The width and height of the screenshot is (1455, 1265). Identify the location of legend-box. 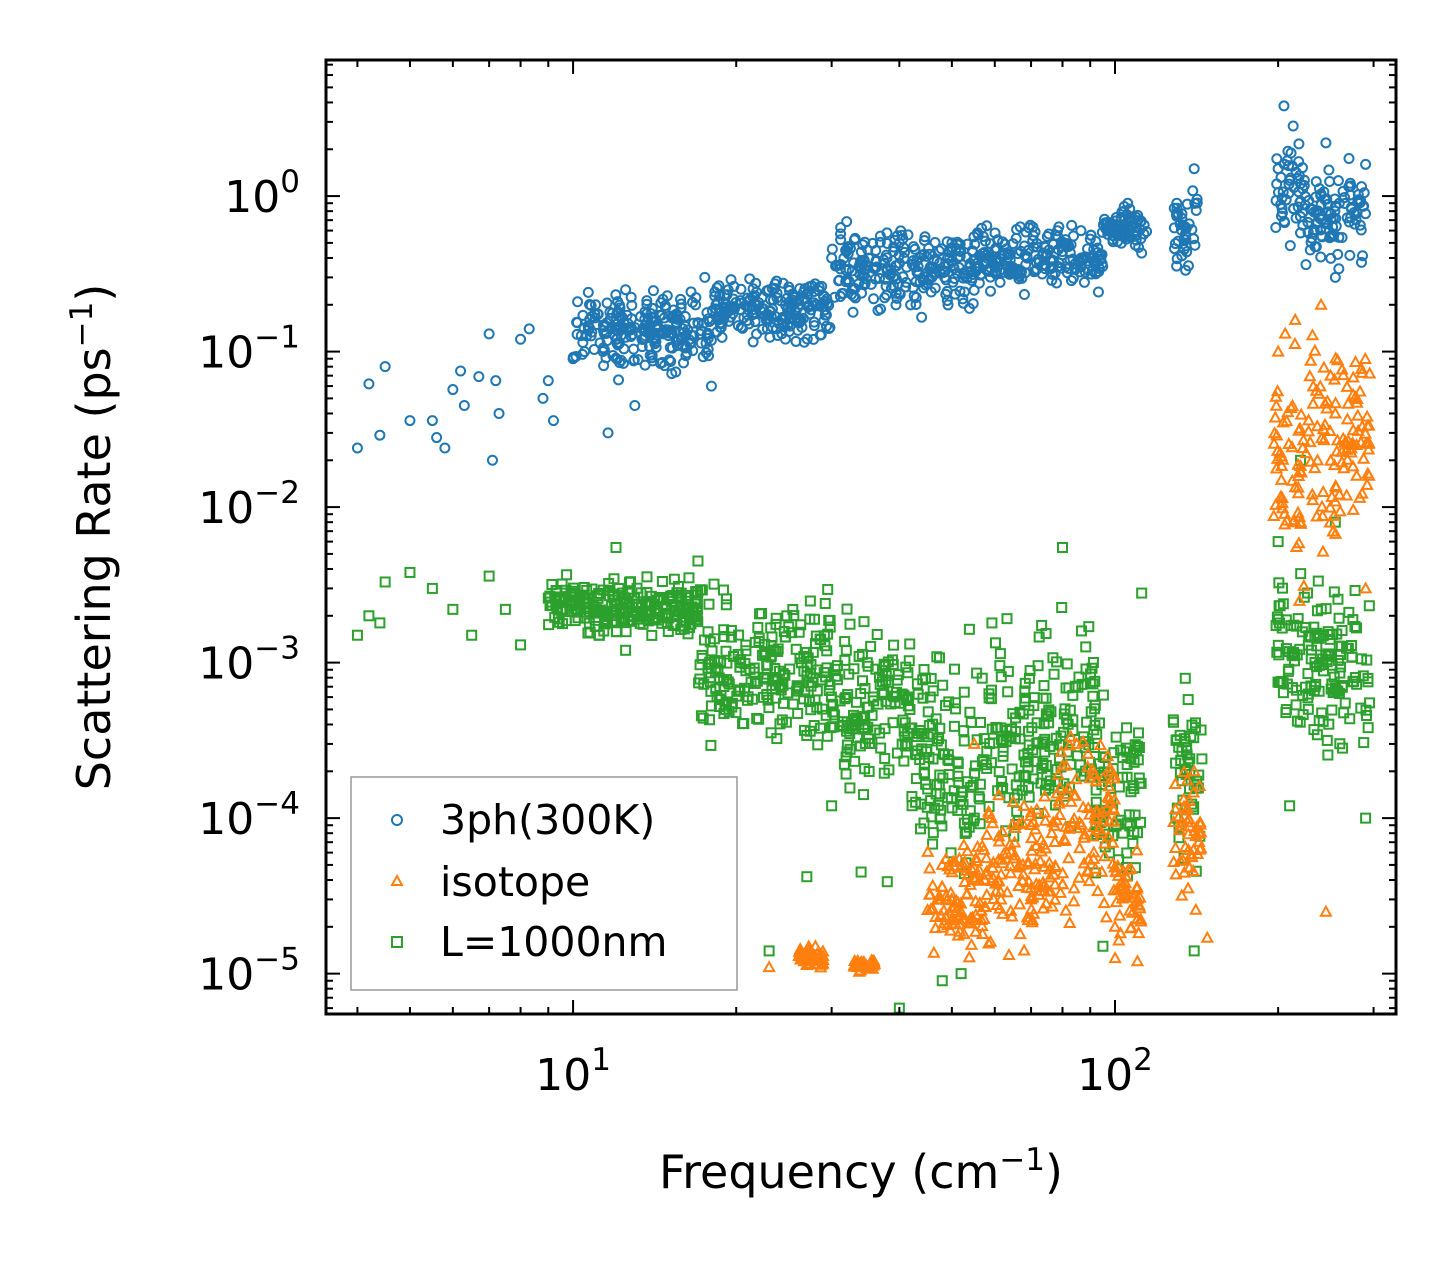
(544, 883).